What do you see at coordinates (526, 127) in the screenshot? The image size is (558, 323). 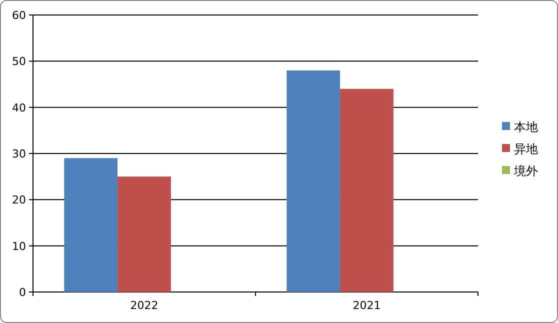 I see `legend-label: 本地` at bounding box center [526, 127].